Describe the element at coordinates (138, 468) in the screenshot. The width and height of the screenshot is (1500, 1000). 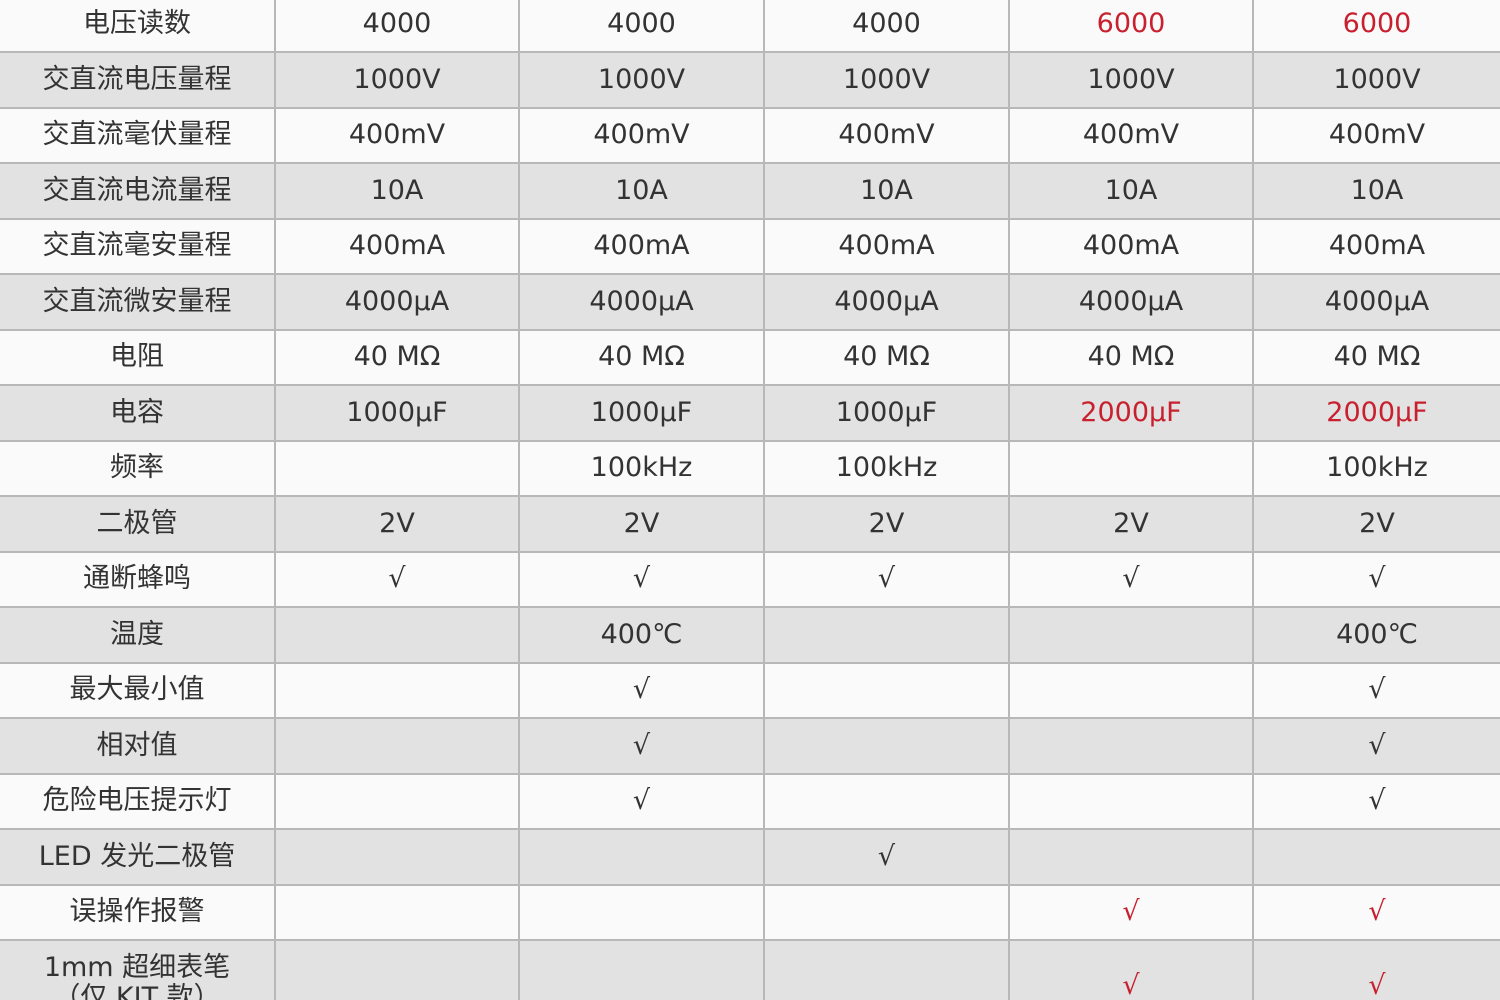
I see `row-label: 频率` at that location.